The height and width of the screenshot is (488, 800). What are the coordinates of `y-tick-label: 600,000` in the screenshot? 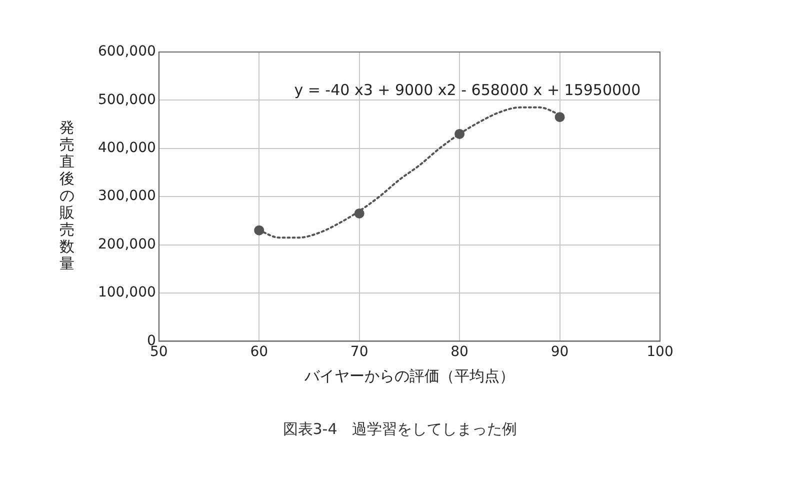 It's located at (127, 52).